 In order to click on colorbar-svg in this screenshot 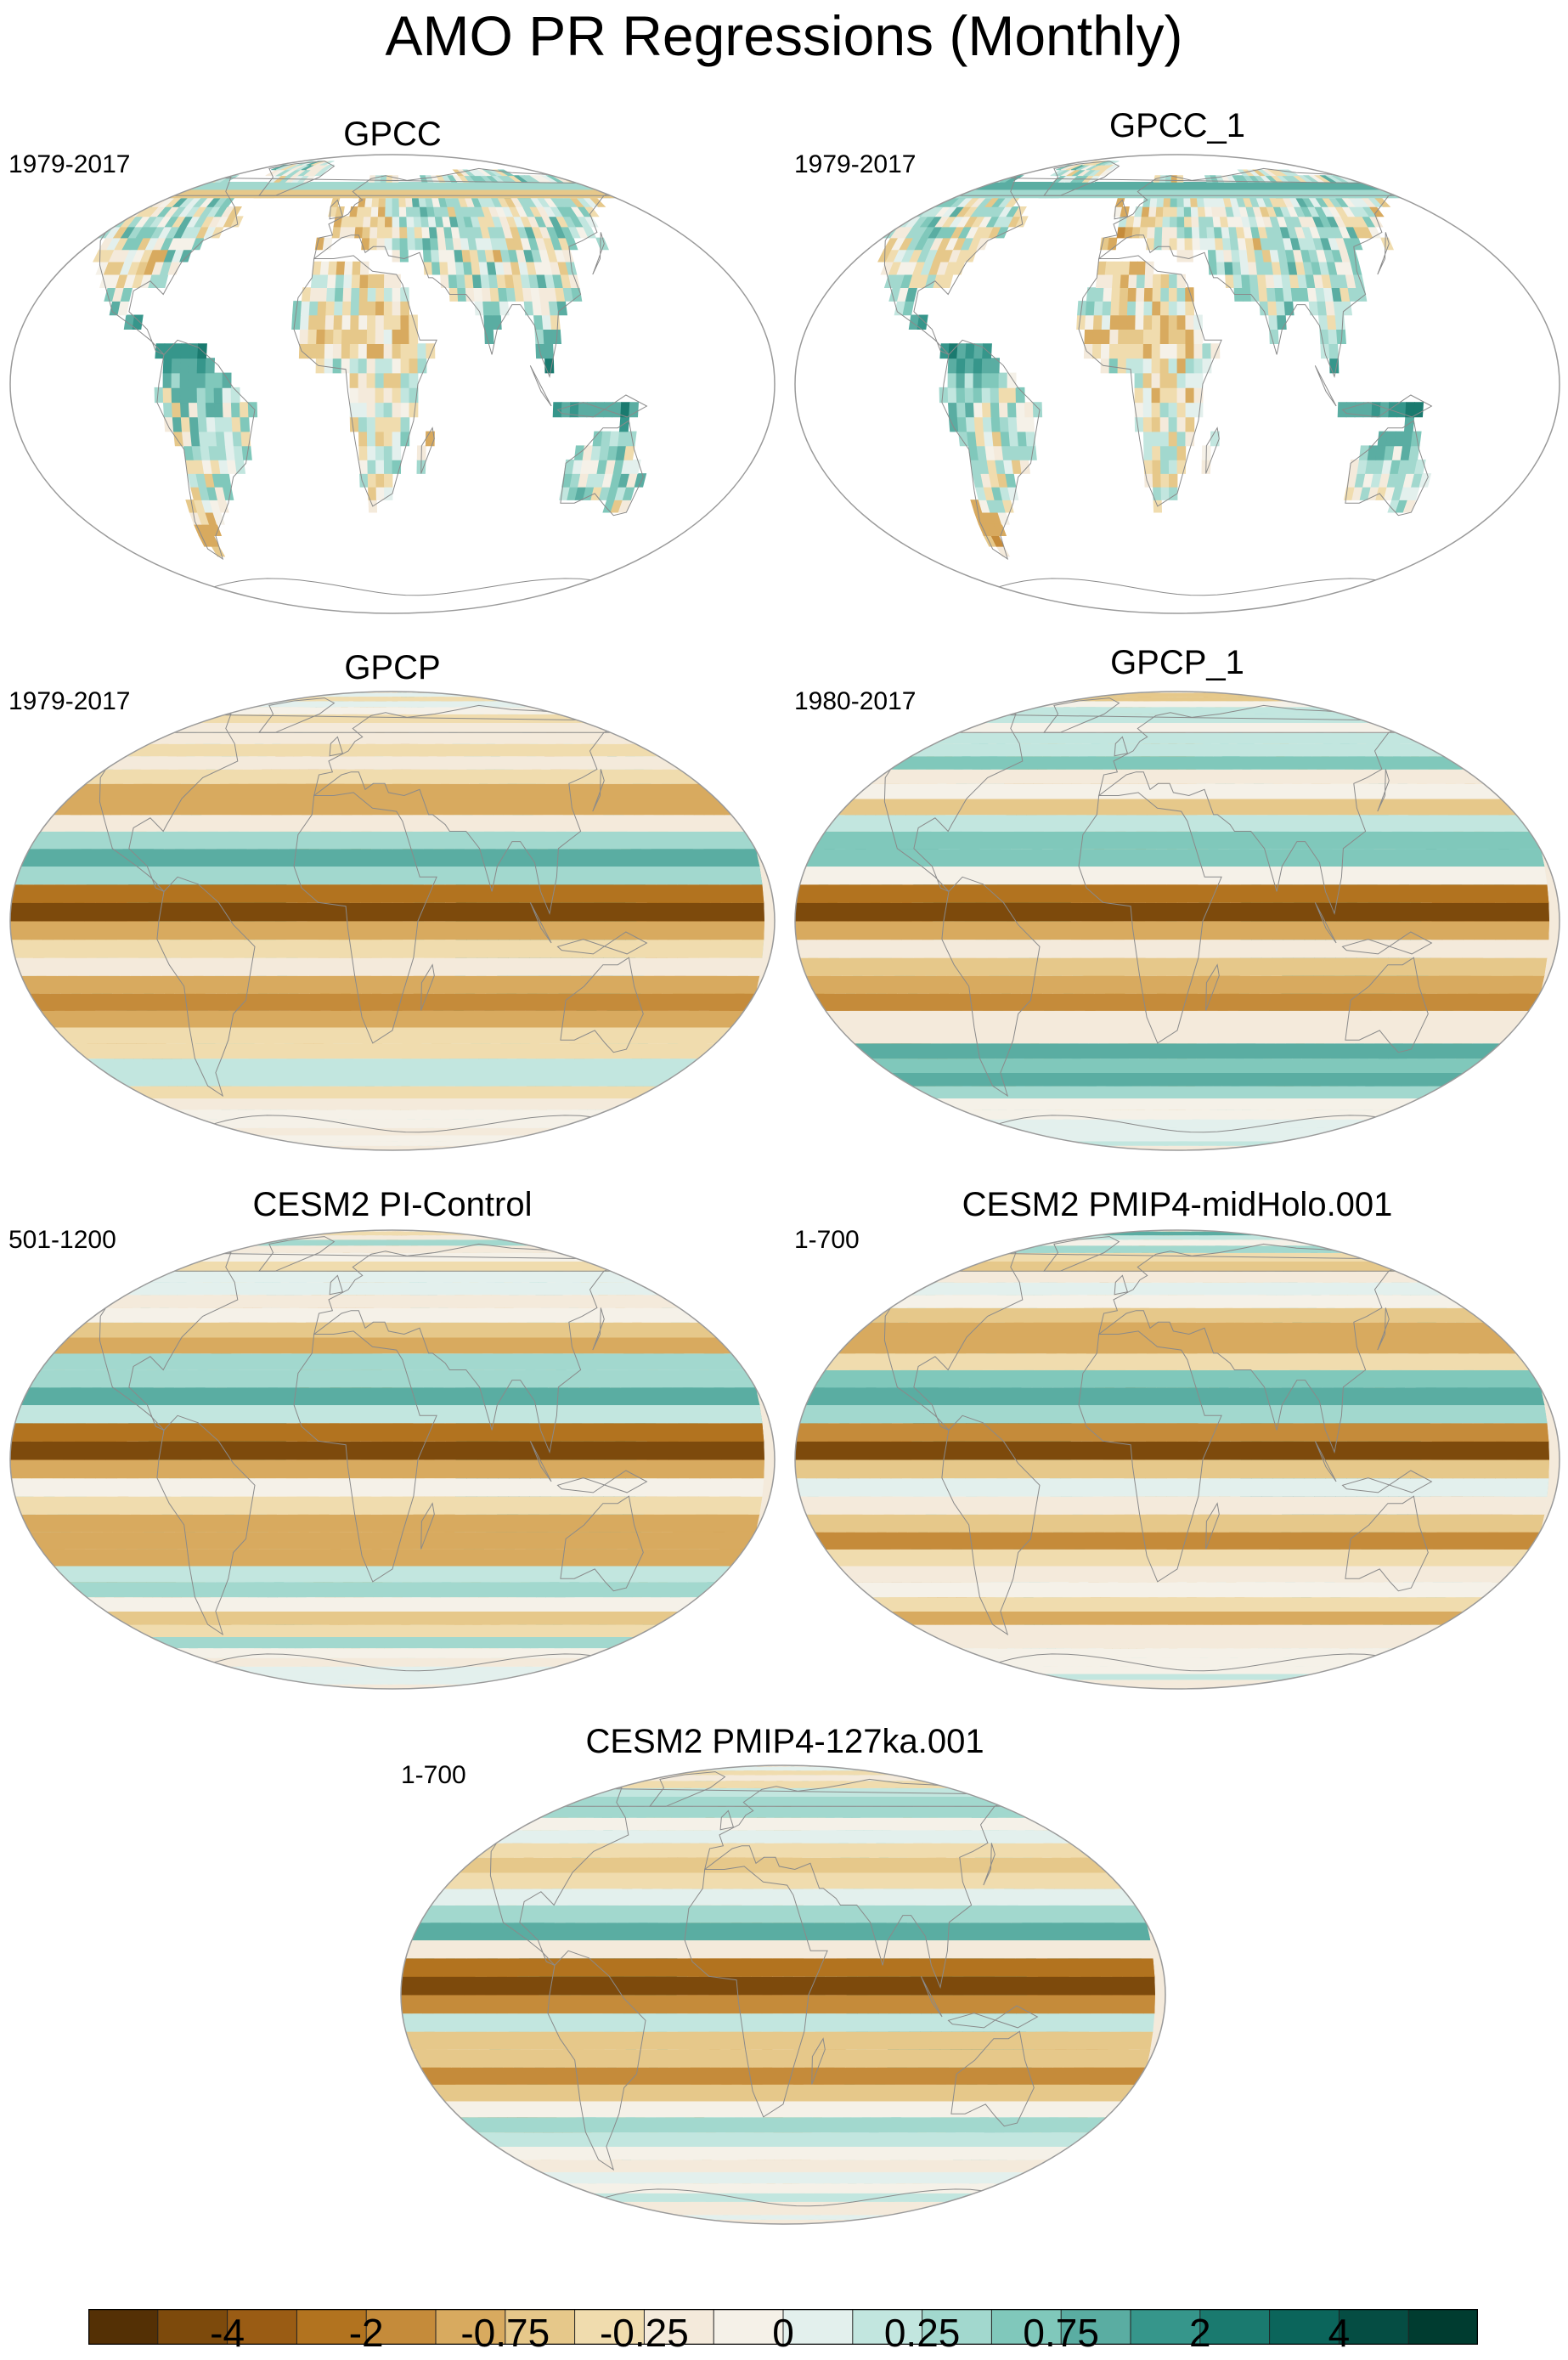, I will do `click(783, 2327)`.